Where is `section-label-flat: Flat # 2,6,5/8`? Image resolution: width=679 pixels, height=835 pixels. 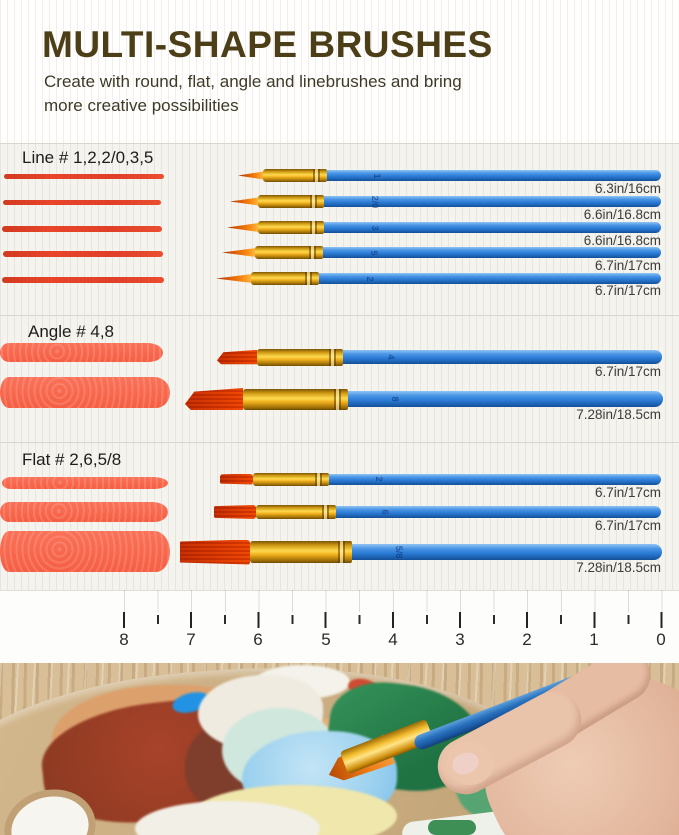
section-label-flat: Flat # 2,6,5/8 is located at coordinates (72, 459).